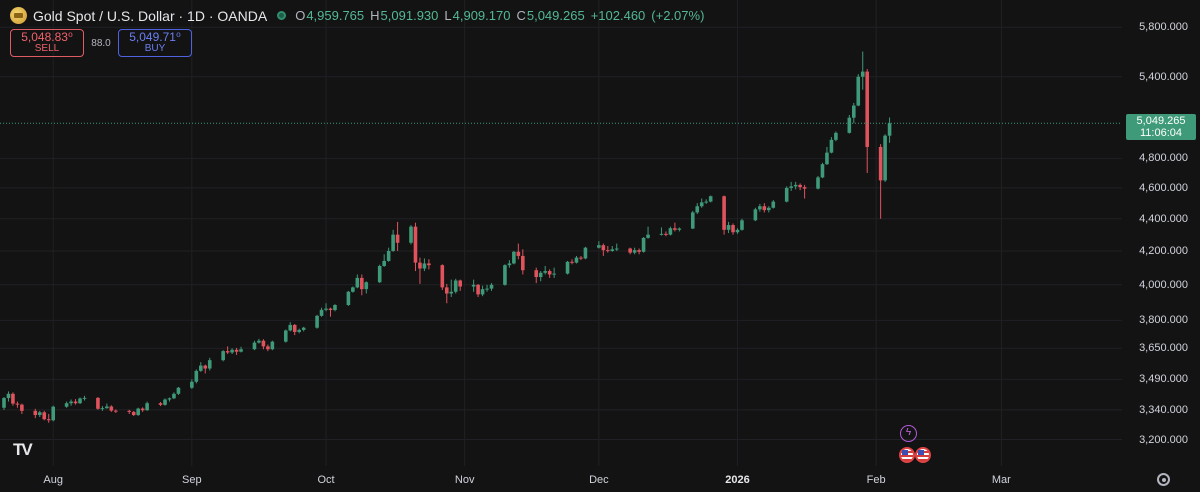 This screenshot has height=492, width=1200. I want to click on x-tick-label: Dec, so click(599, 480).